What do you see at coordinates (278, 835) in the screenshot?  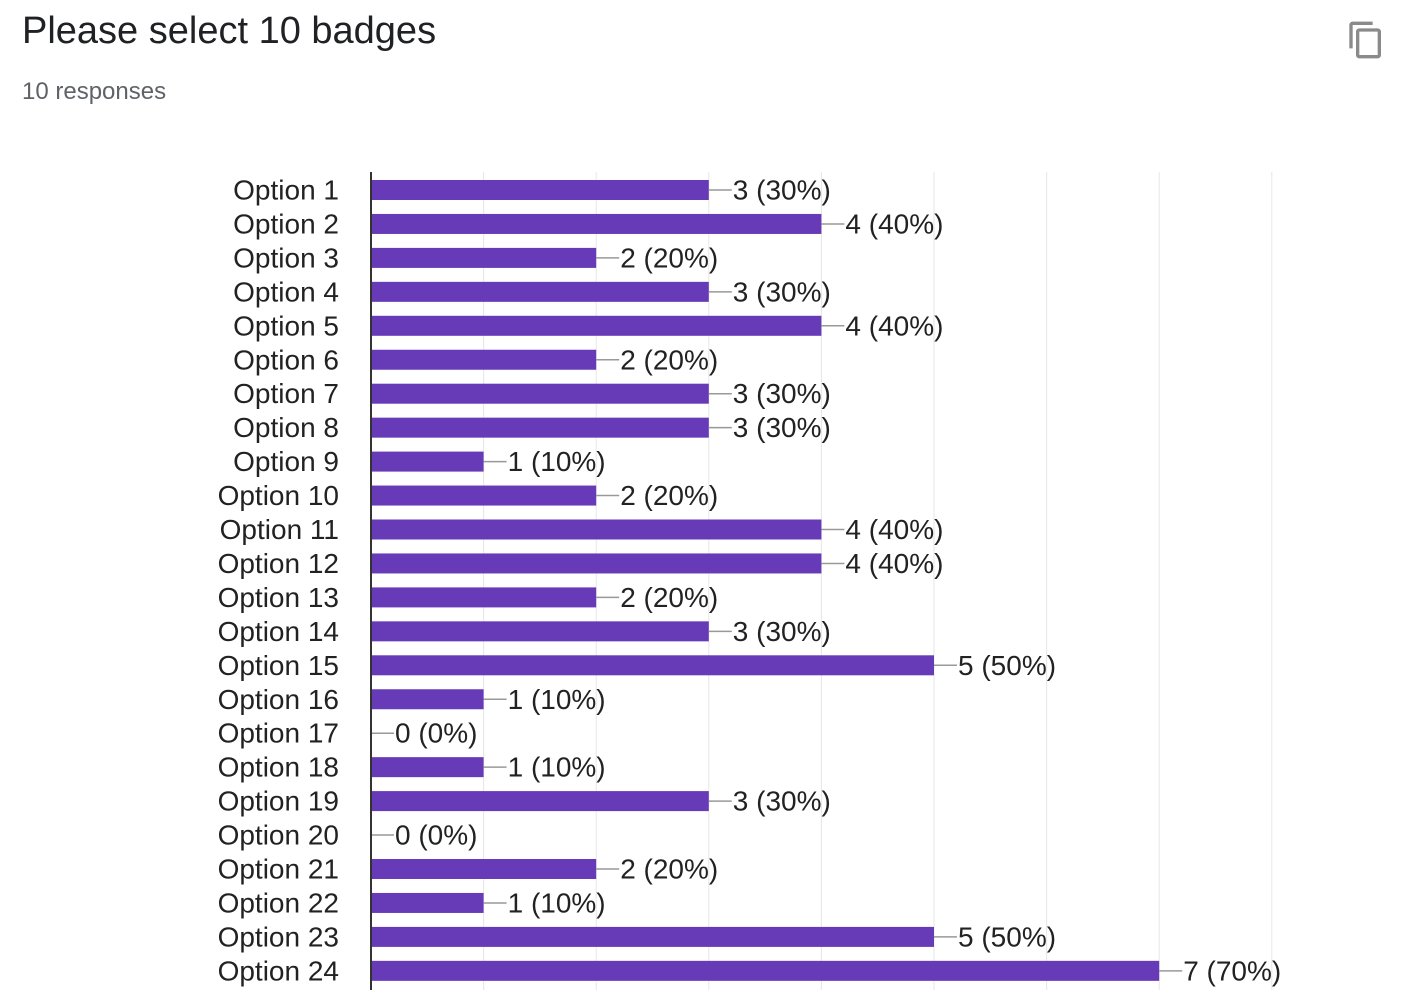 I see `category-label: Option 20` at bounding box center [278, 835].